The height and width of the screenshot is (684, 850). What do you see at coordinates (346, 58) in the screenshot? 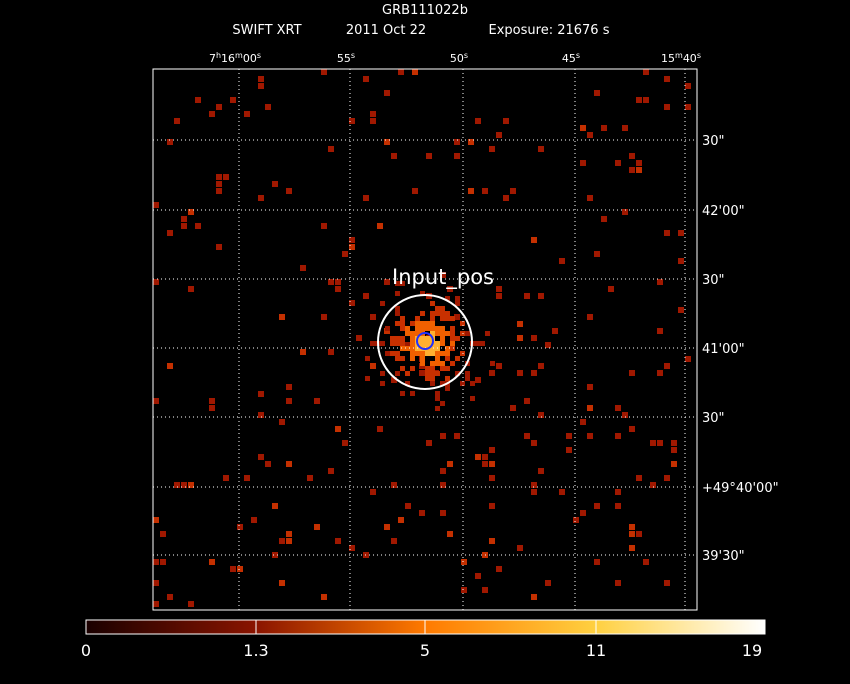
I see `ra-label: 55s` at bounding box center [346, 58].